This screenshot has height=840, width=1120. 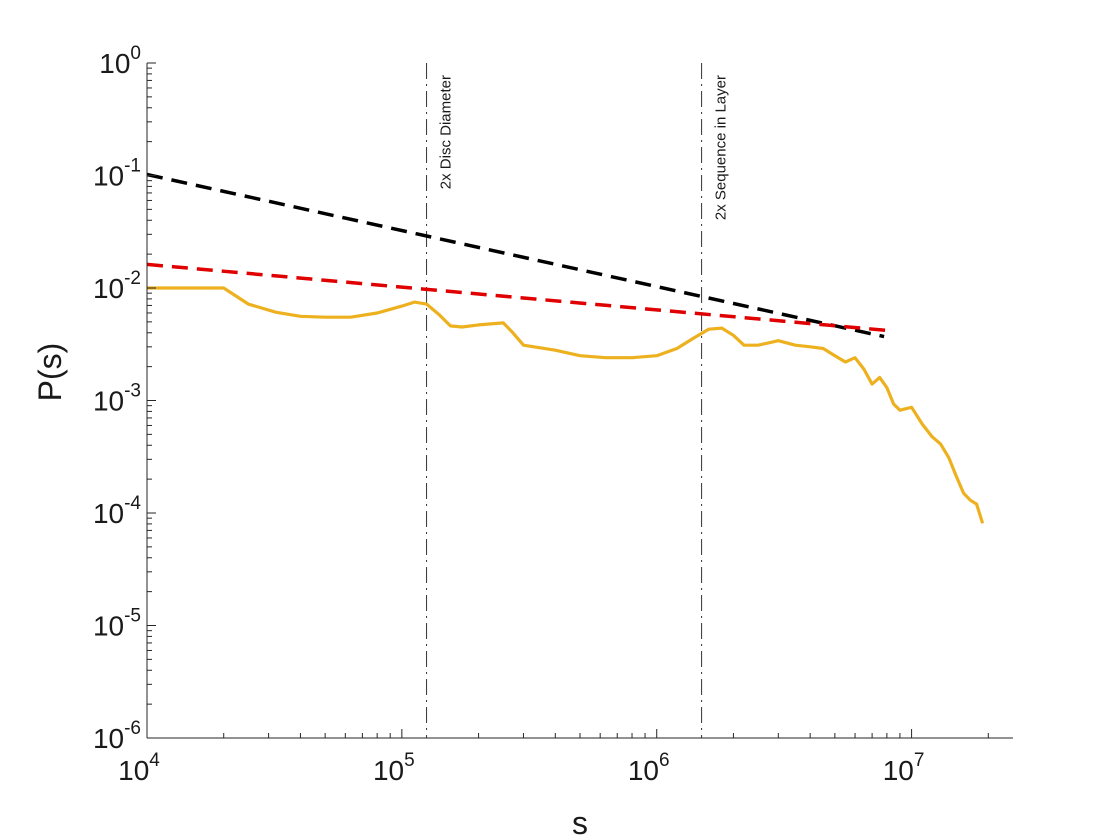 What do you see at coordinates (120, 61) in the screenshot?
I see `y-tick-label: 10⁰` at bounding box center [120, 61].